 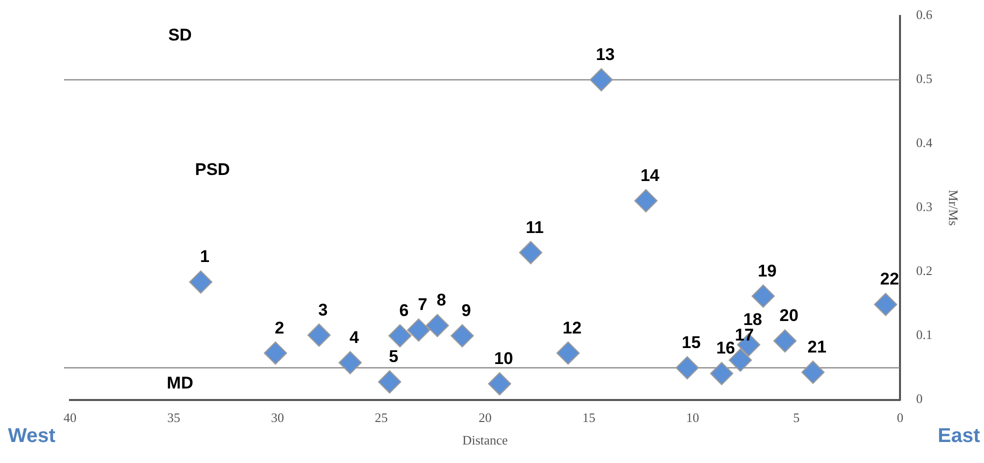 I want to click on x-tick-label: 35, so click(x=173, y=418).